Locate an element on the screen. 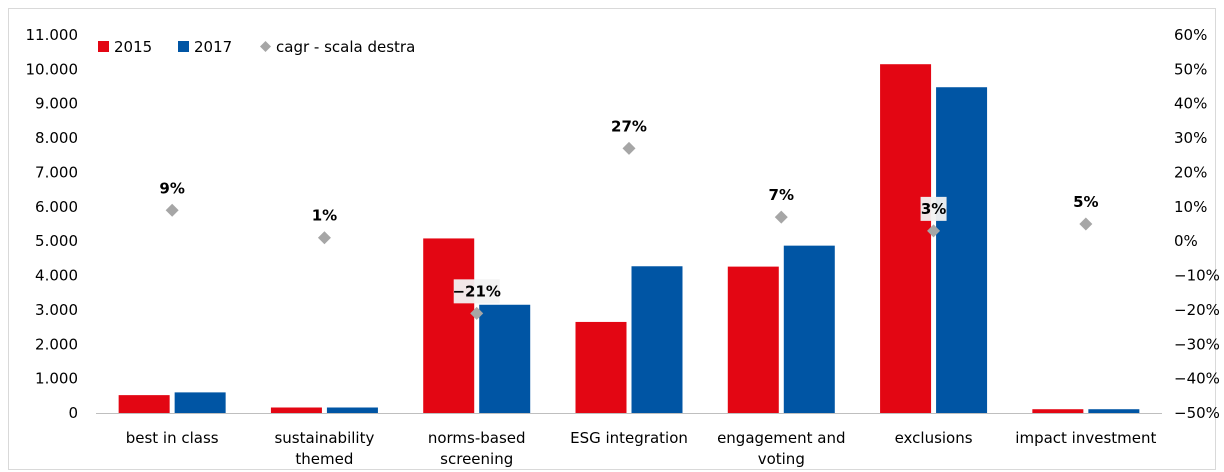  y-right-tick-label: −10% is located at coordinates (1197, 276).